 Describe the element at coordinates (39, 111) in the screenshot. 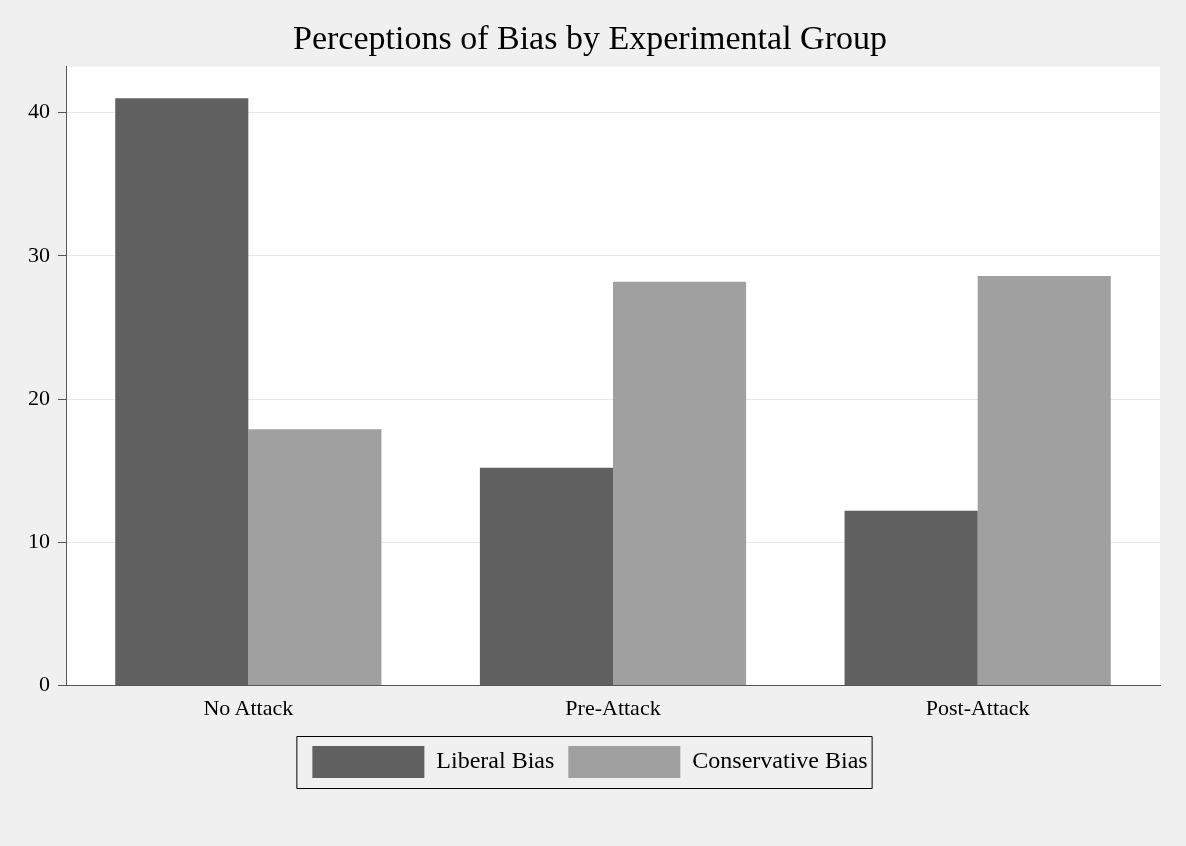

I see `y-tick-label: 40` at that location.